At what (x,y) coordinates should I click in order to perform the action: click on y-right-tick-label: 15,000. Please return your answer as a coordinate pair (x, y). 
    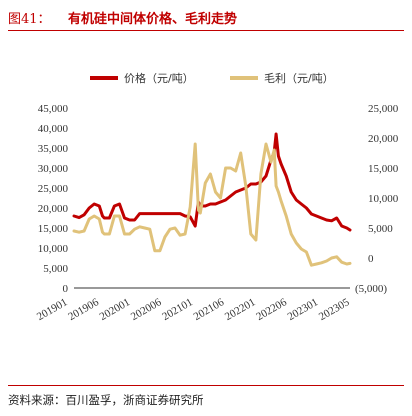
    Looking at the image, I should click on (383, 169).